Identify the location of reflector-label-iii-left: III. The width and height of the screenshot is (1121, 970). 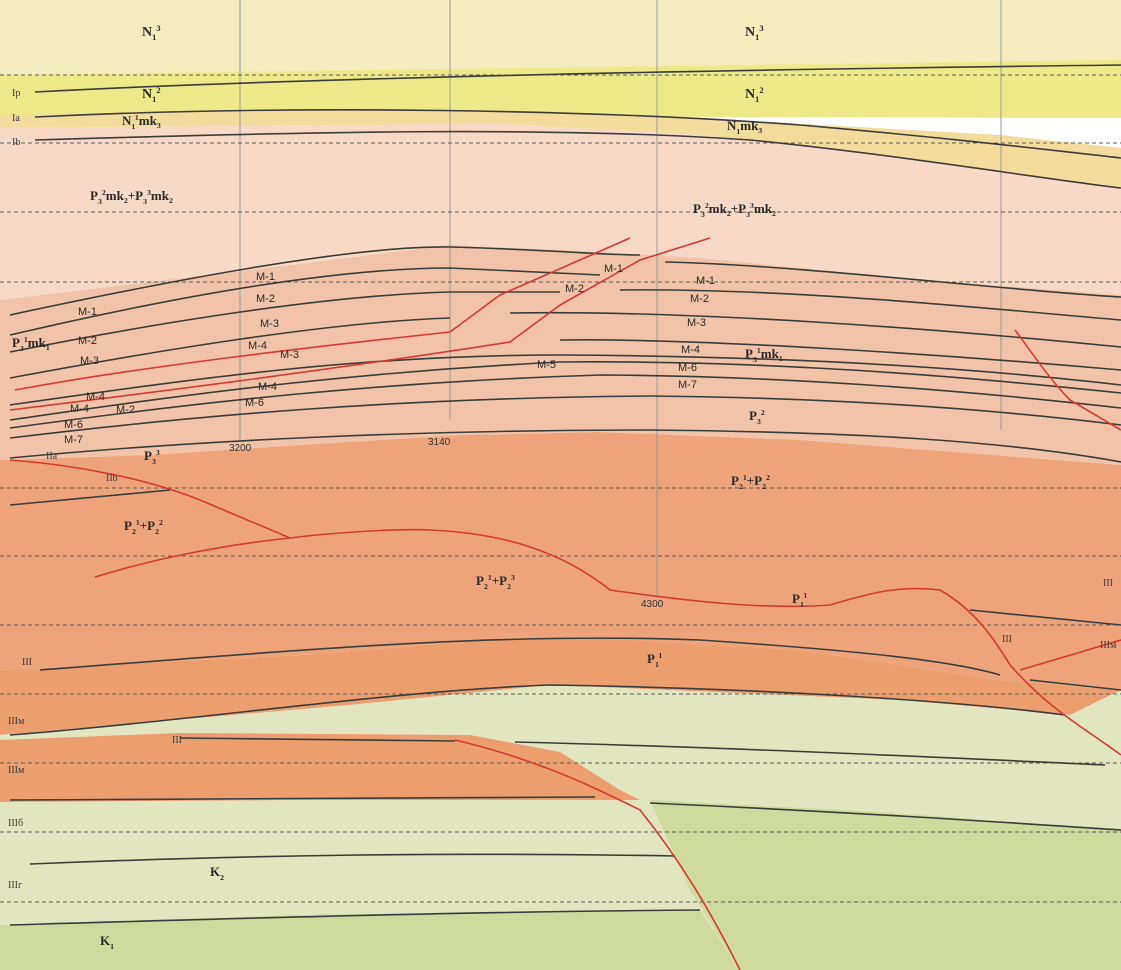
(27, 662).